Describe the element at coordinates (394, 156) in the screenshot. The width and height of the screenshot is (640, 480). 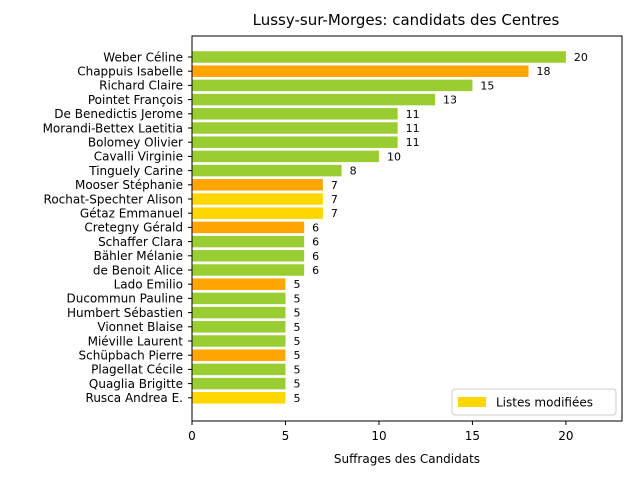
I see `value-label: 10` at that location.